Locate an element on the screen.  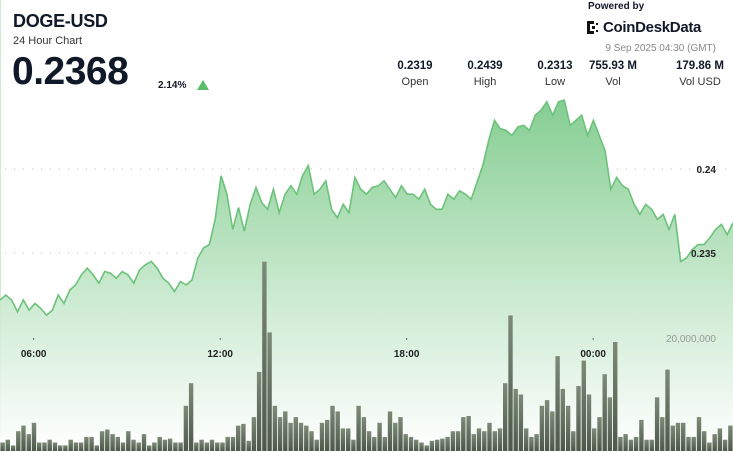
volume-axis-label: 20,000,000 is located at coordinates (691, 339).